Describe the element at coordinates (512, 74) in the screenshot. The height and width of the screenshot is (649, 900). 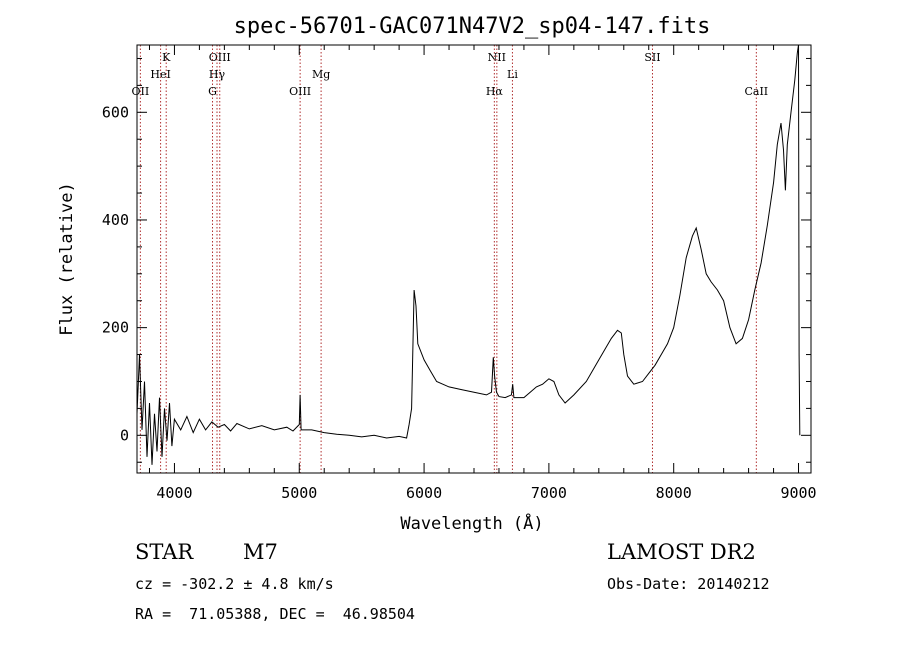
I see `line-label-10: Li` at that location.